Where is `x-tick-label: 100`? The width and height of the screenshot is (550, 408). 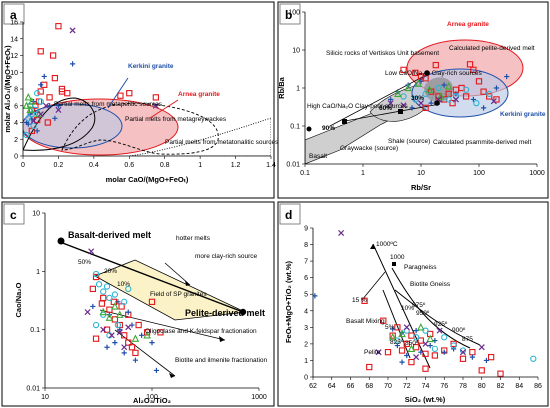
x-tick-label: 100 is located at coordinates (479, 173).